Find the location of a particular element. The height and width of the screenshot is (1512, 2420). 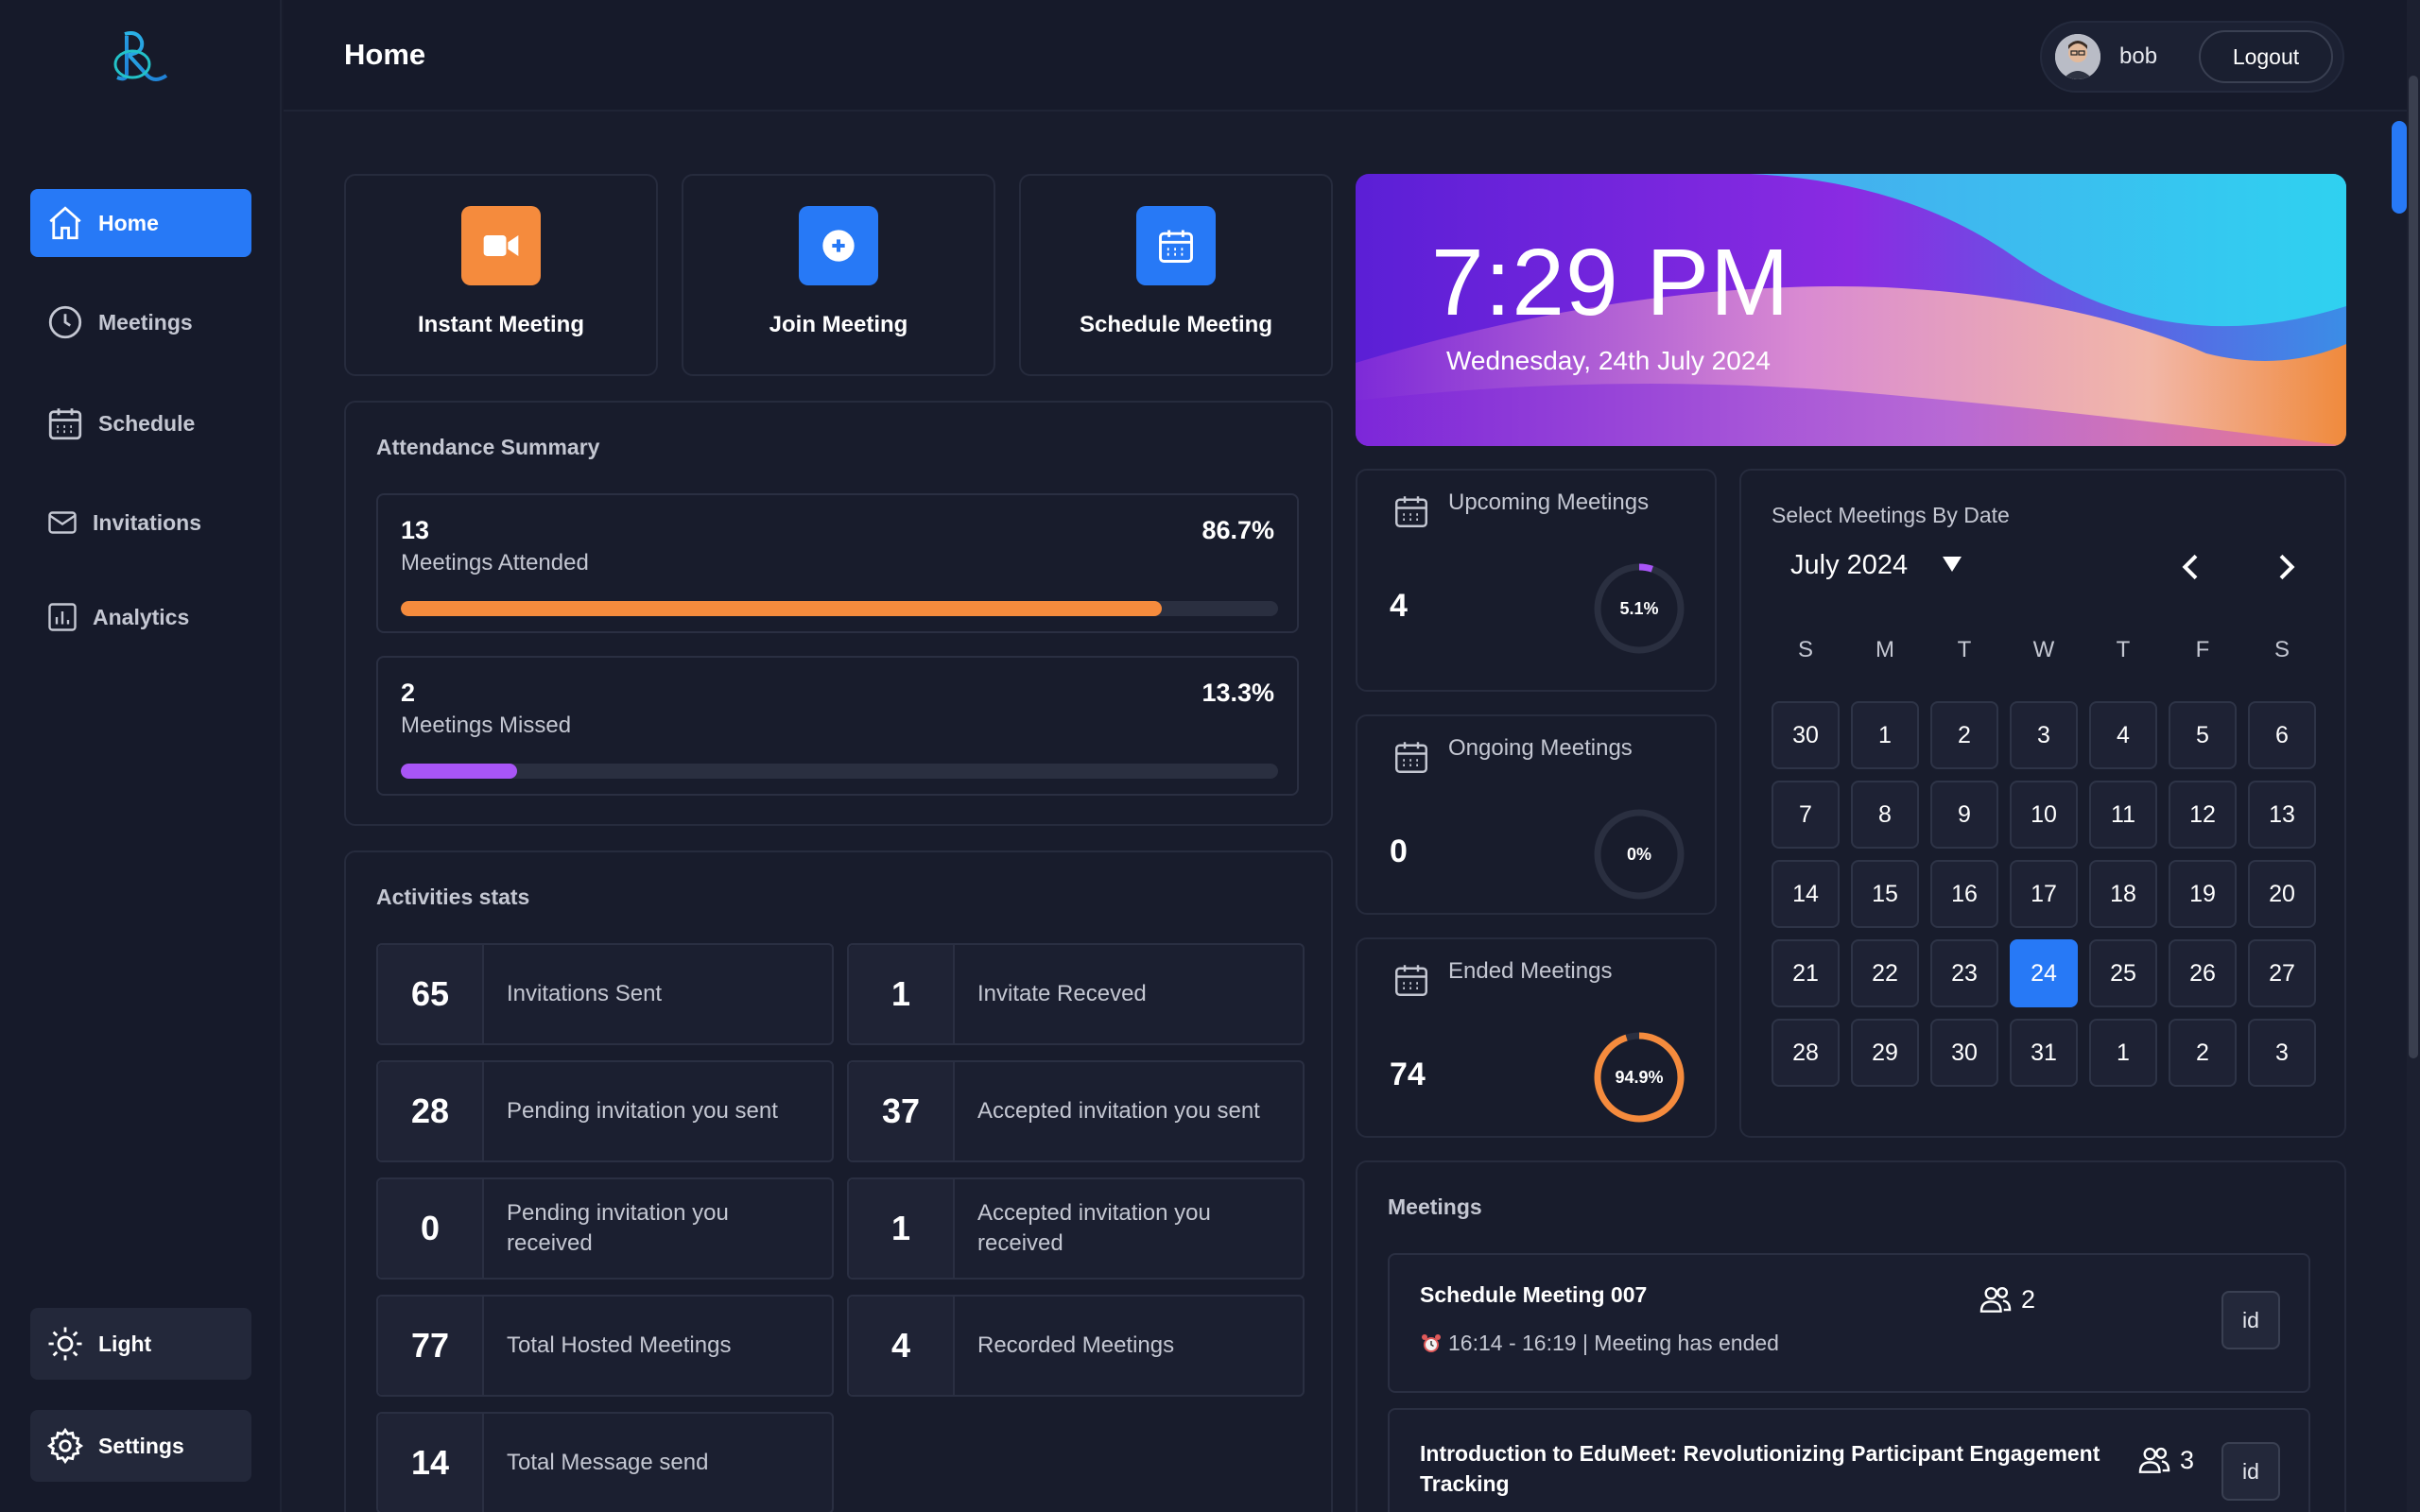

caret-down-icon is located at coordinates (1952, 564).